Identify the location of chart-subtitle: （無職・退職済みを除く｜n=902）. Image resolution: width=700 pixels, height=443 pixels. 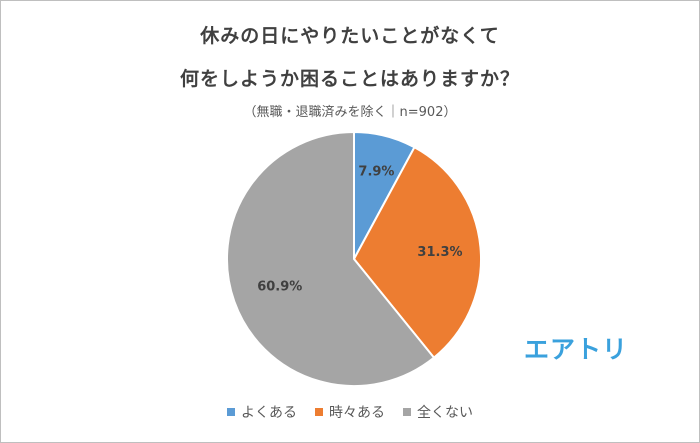
(350, 112).